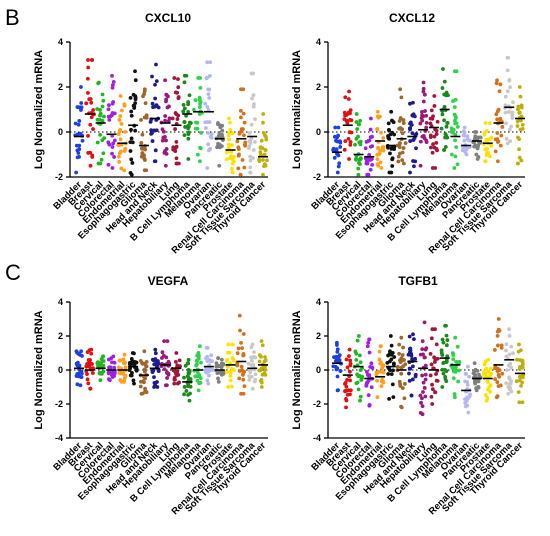 The image size is (550, 536). What do you see at coordinates (241, 354) in the screenshot?
I see `category-renal-cell-carcinoma` at bounding box center [241, 354].